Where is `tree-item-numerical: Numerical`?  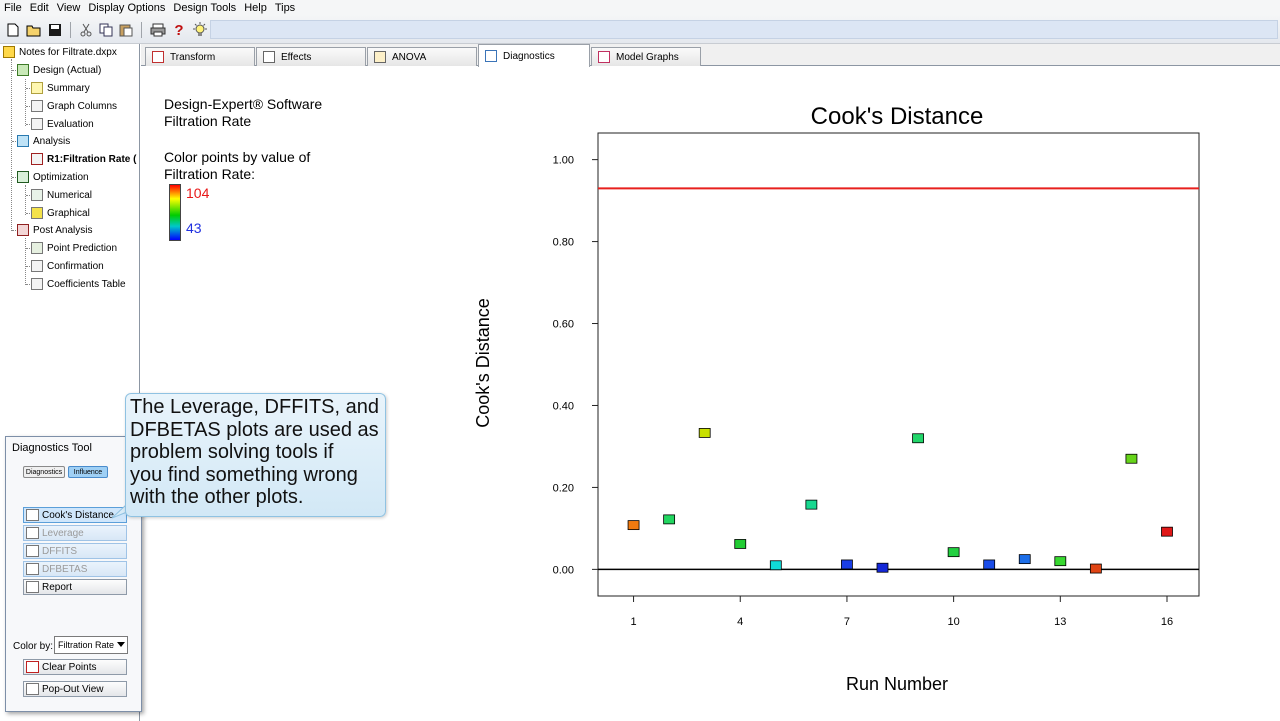 tree-item-numerical: Numerical is located at coordinates (61, 195).